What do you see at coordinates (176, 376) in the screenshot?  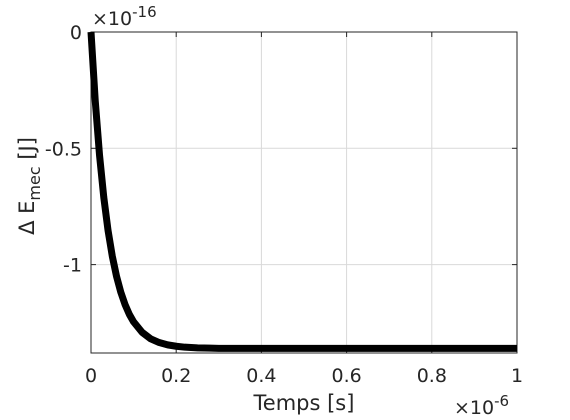 I see `x-tick-label: 0.2` at bounding box center [176, 376].